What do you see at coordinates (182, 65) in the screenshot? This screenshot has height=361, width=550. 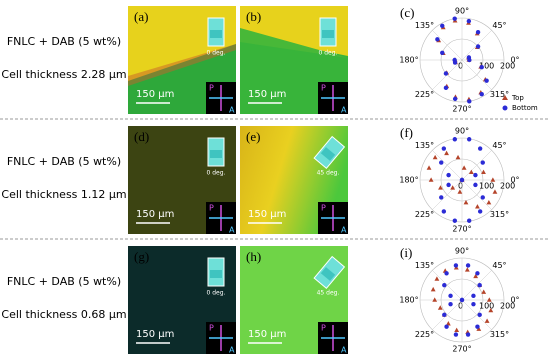 I see `texture` at bounding box center [182, 65].